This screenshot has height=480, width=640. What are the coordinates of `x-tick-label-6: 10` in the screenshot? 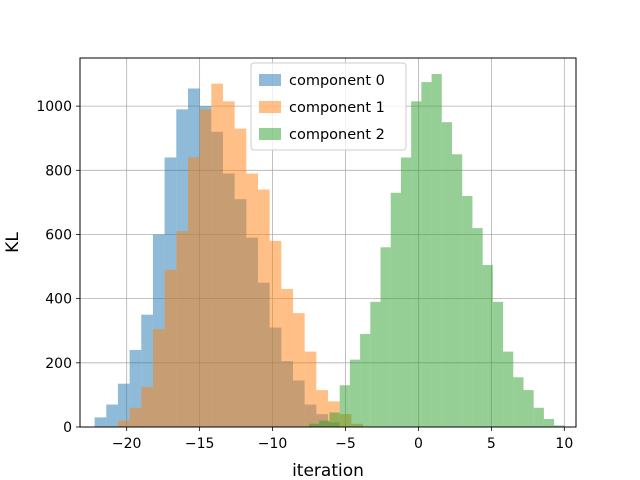 It's located at (564, 444).